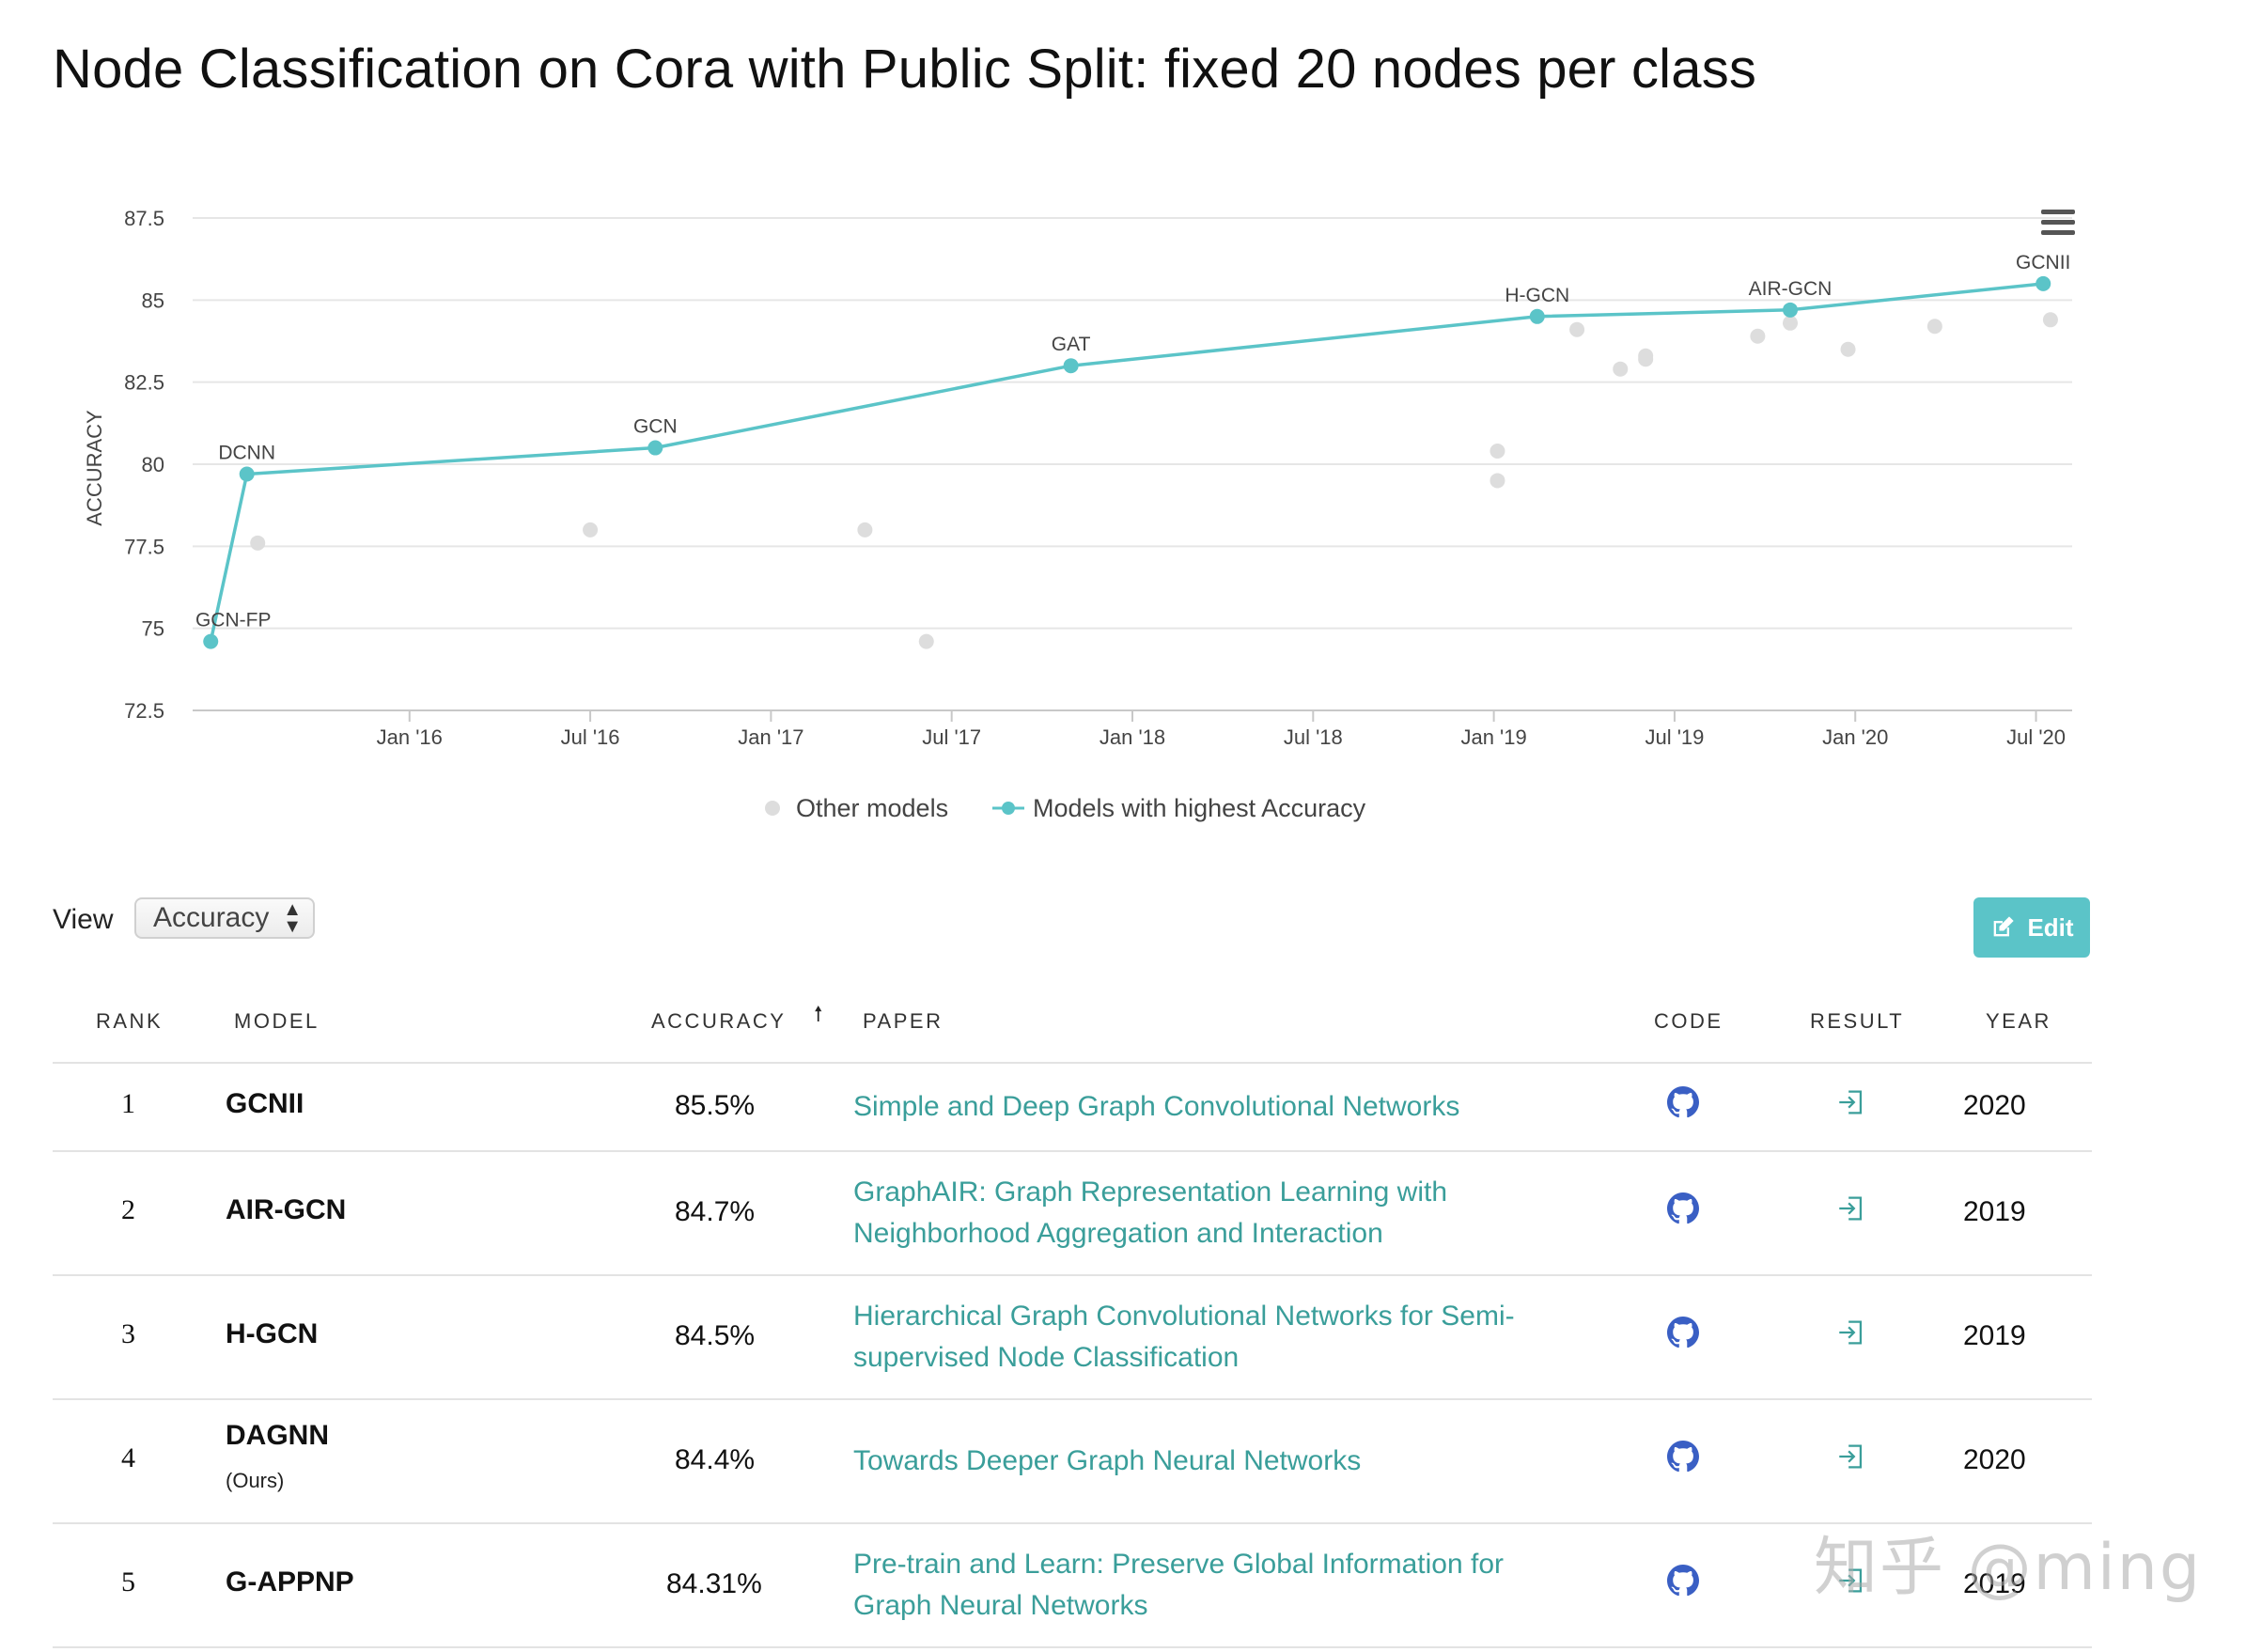  What do you see at coordinates (2043, 262) in the screenshot?
I see `point-label: GCNII` at bounding box center [2043, 262].